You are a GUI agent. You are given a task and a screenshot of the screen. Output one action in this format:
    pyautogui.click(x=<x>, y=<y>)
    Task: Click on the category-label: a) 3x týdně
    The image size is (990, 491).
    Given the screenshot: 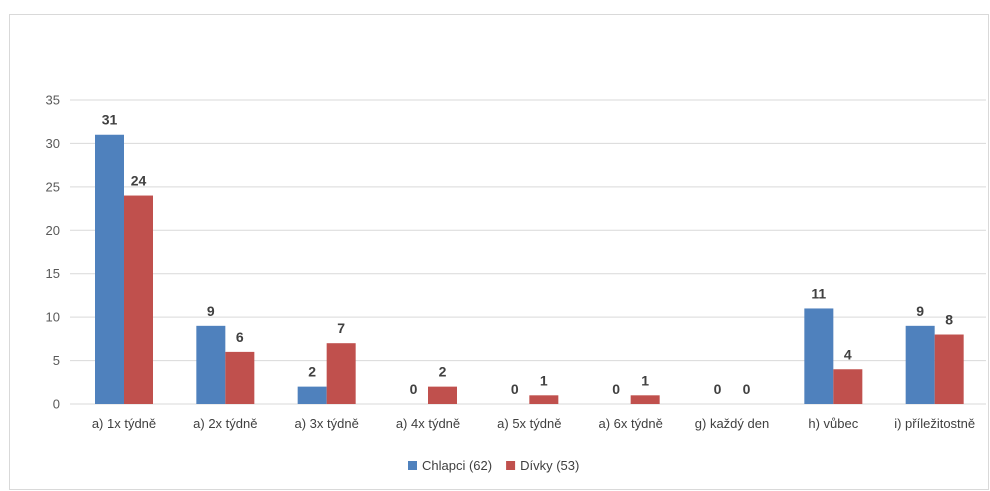 What is the action you would take?
    pyautogui.click(x=327, y=423)
    